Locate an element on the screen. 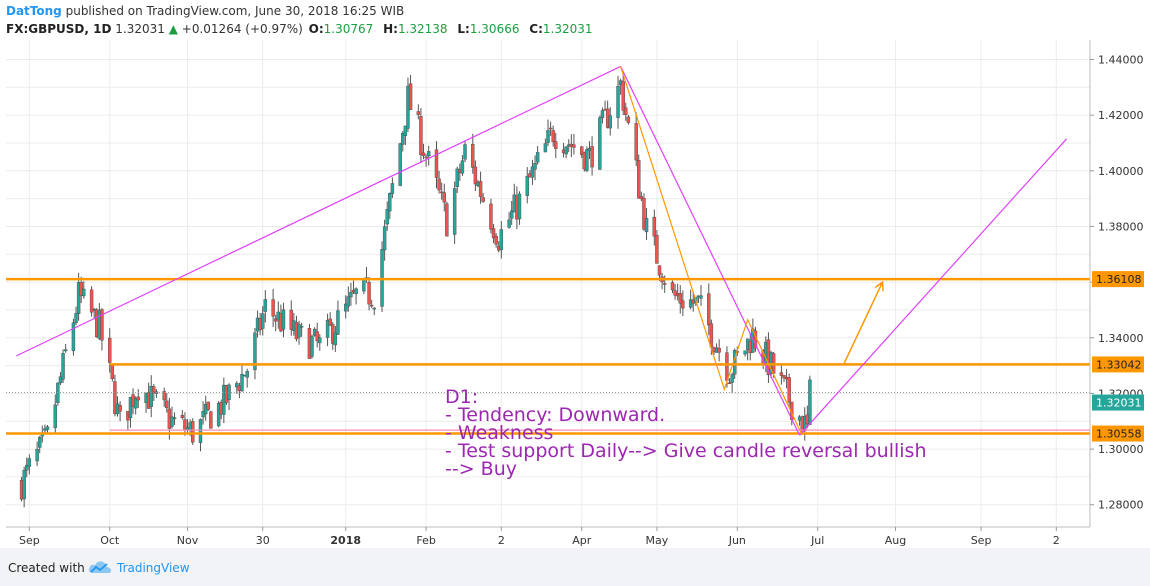  y-tick-label: 1.44000 is located at coordinates (1121, 59).